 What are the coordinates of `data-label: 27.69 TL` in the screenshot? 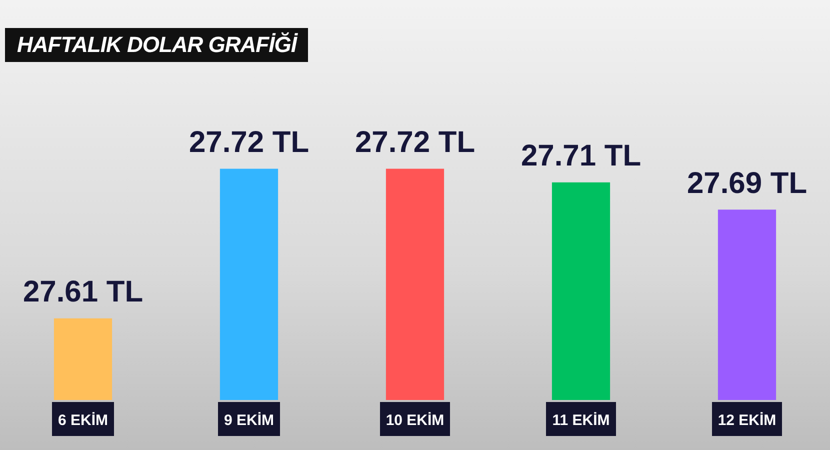 It's located at (747, 183).